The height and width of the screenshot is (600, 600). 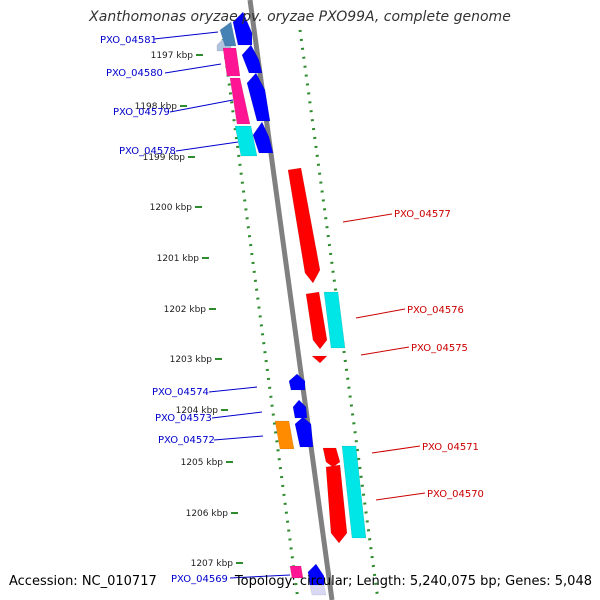 I want to click on gene-block-pxo-04569-c, so click(x=318, y=590).